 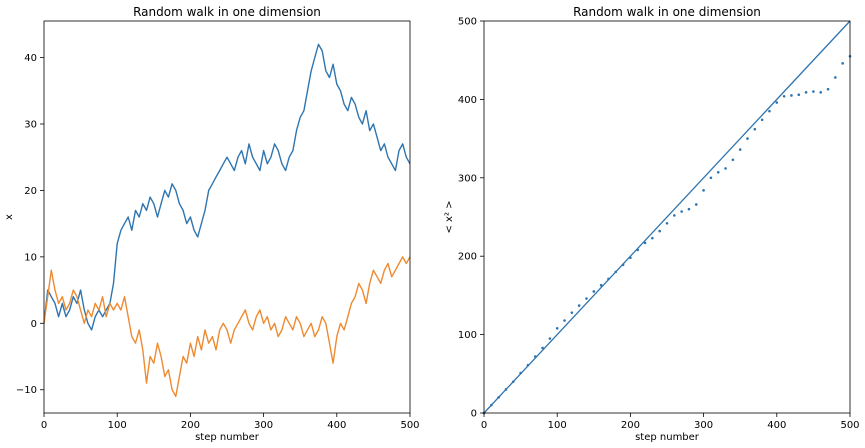 I want to click on chart-left-y-tick-label: −10, so click(x=26, y=390).